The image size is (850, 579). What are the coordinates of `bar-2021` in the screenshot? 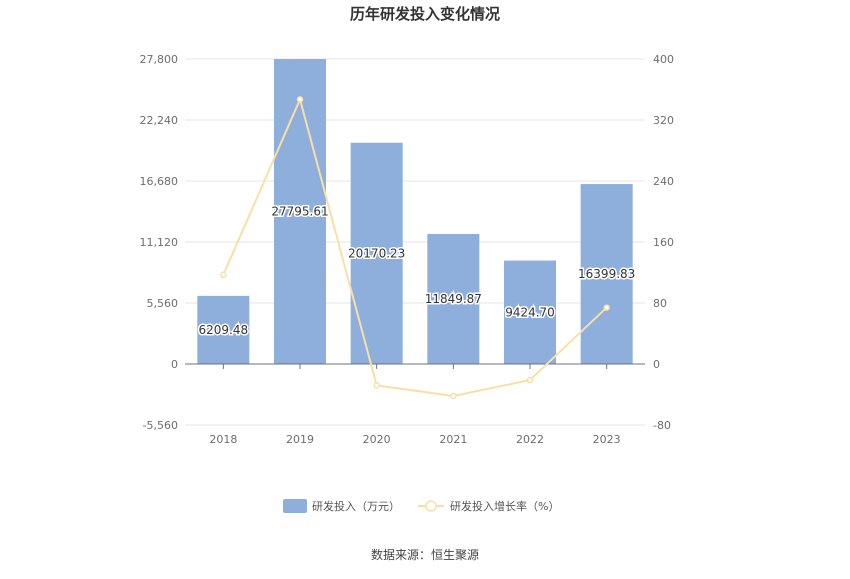 It's located at (453, 298).